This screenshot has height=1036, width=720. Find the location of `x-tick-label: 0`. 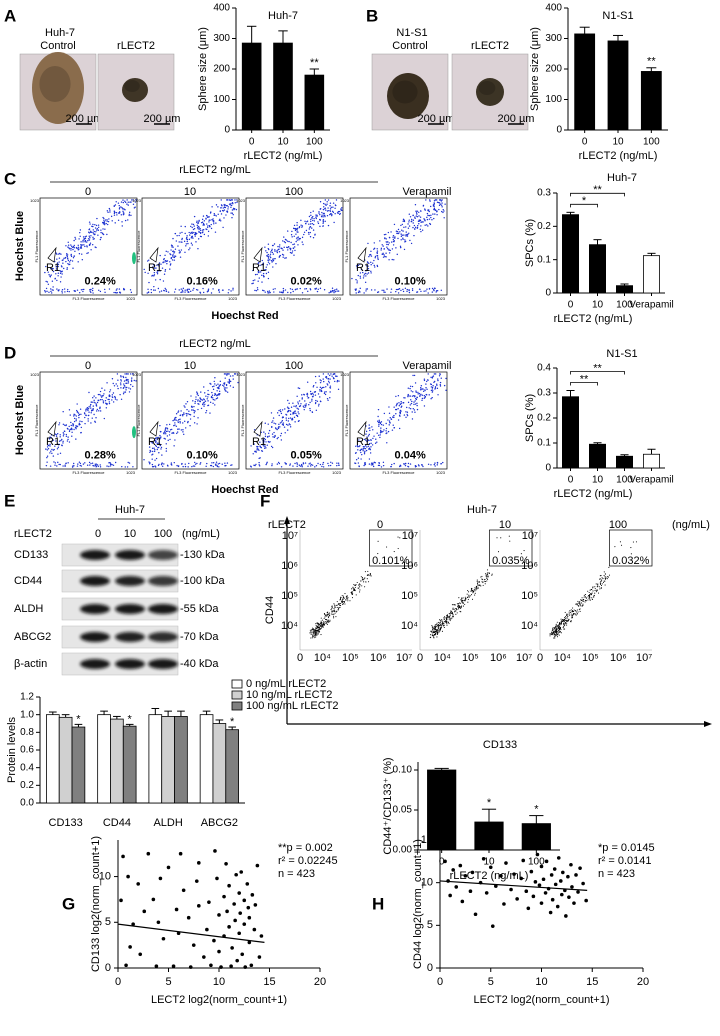

x-tick-label: 0 is located at coordinates (571, 305).